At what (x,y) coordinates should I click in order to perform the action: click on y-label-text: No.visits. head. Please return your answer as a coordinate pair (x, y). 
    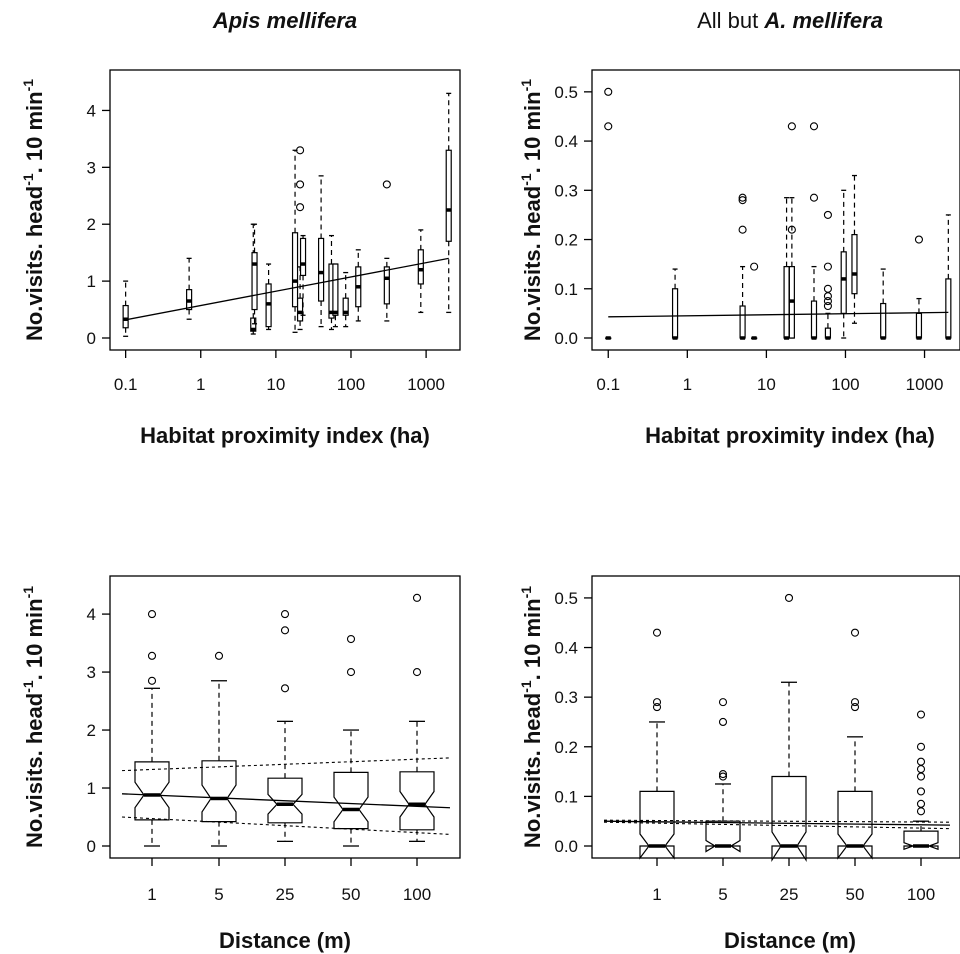
    Looking at the image, I should click on (34, 263).